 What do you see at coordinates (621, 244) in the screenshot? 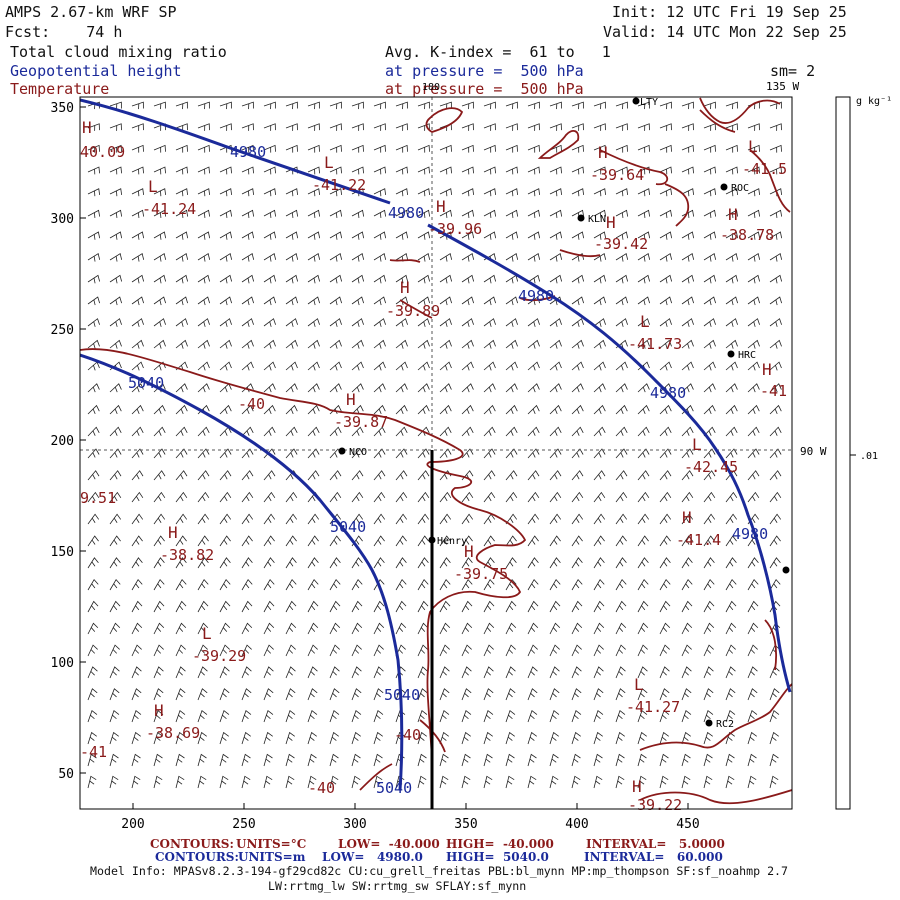
I see `temp-label: -39.42` at bounding box center [621, 244].